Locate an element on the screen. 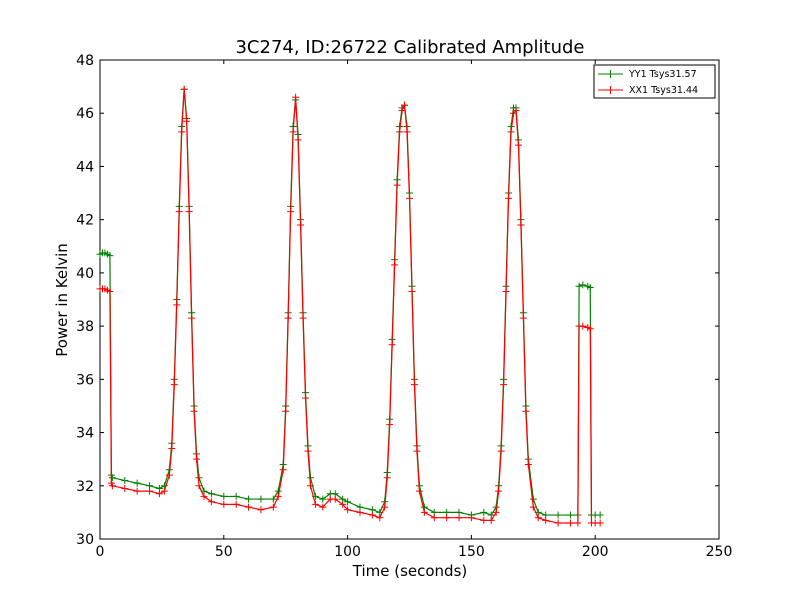 The width and height of the screenshot is (800, 600). legend-box is located at coordinates (654, 81).